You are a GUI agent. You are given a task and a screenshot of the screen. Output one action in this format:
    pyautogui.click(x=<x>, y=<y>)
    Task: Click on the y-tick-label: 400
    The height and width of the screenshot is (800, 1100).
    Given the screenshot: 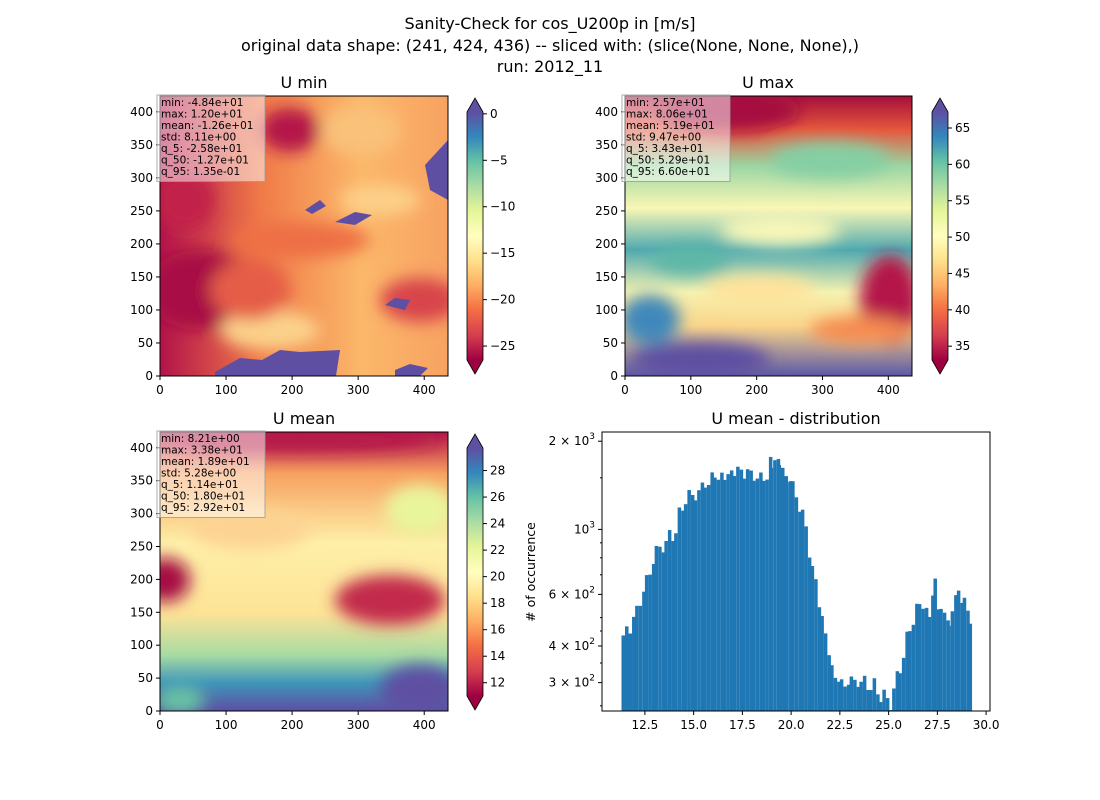 What is the action you would take?
    pyautogui.click(x=141, y=448)
    